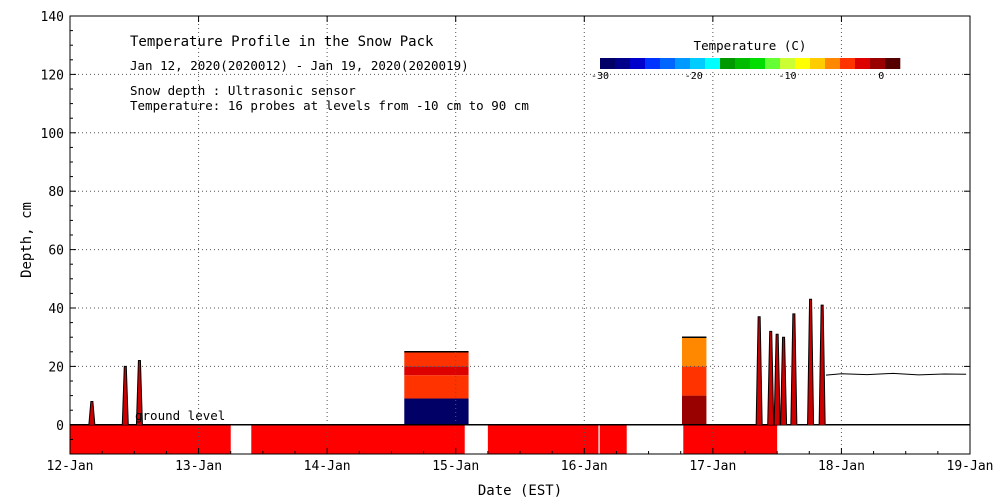 This screenshot has width=1000, height=500. I want to click on x-tick-label: 18-Jan, so click(841, 466).